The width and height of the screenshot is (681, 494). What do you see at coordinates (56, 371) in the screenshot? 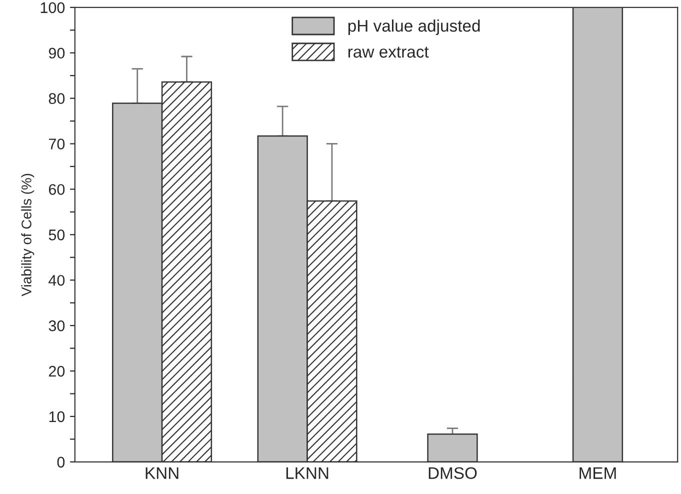
I see `y-tick-label: 20` at bounding box center [56, 371].